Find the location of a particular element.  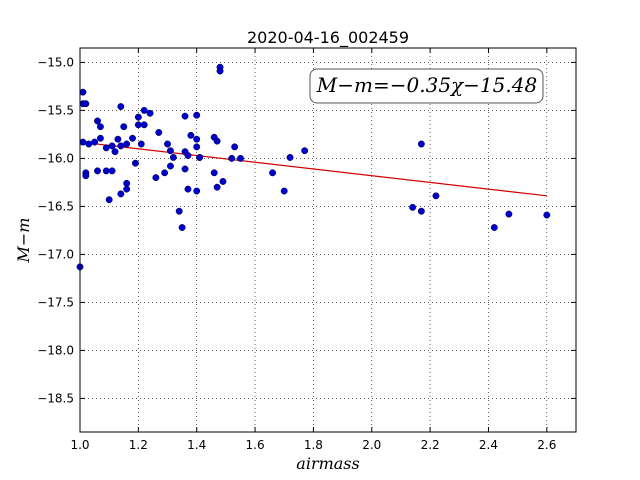

chart-title: 2020-04-16_002459 is located at coordinates (328, 38).